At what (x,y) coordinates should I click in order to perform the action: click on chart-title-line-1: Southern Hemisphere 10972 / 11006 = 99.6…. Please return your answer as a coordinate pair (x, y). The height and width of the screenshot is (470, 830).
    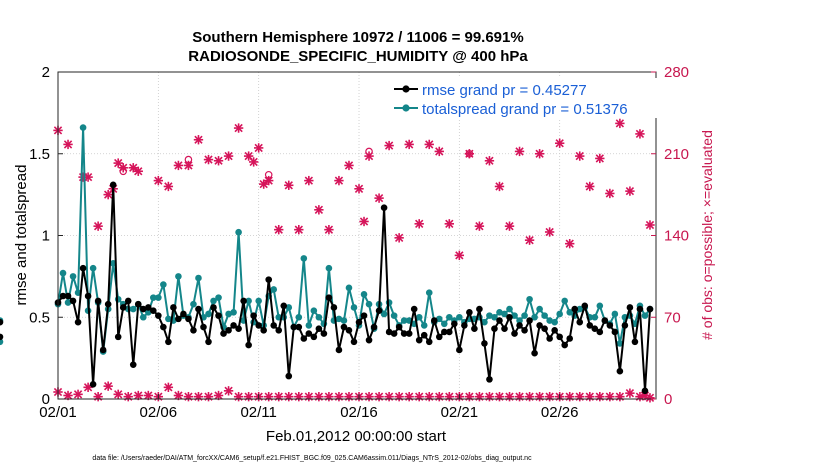
    Looking at the image, I should click on (357, 37).